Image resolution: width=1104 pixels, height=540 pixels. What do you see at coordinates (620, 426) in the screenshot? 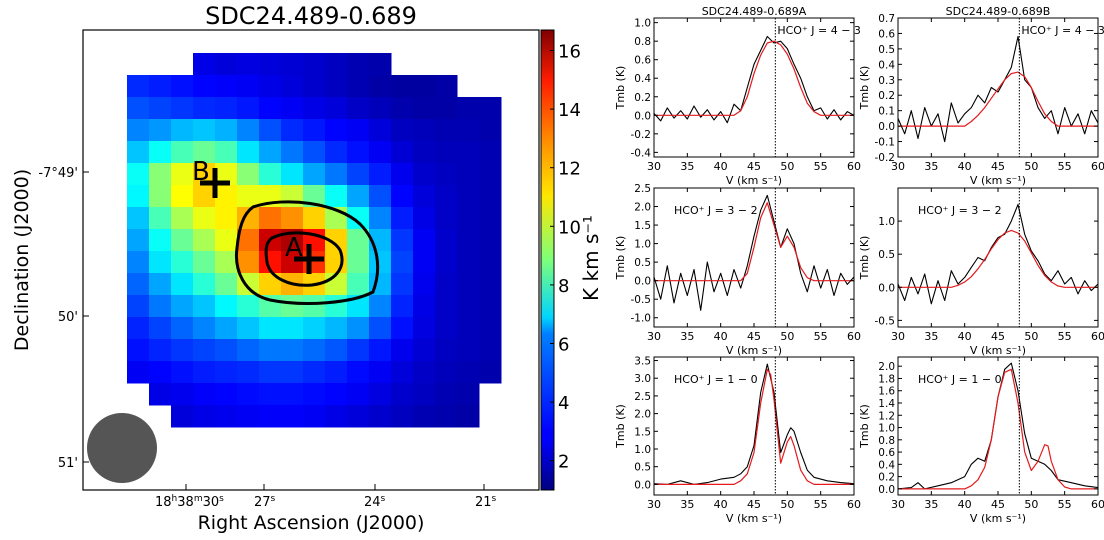
I see `y-axis-label: Tmb (K)` at bounding box center [620, 426].